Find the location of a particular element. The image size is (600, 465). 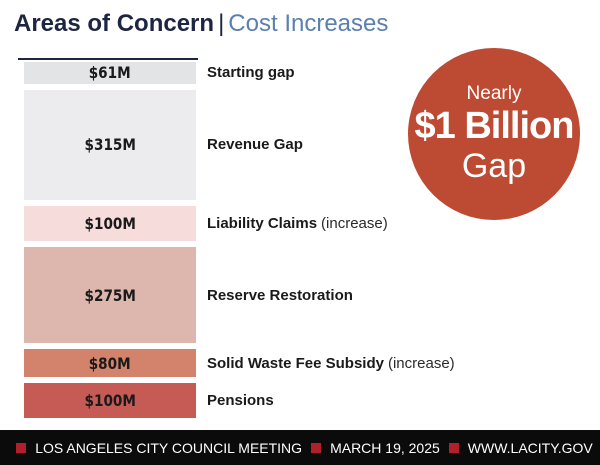

bar-value-label: $315M is located at coordinates (110, 145).